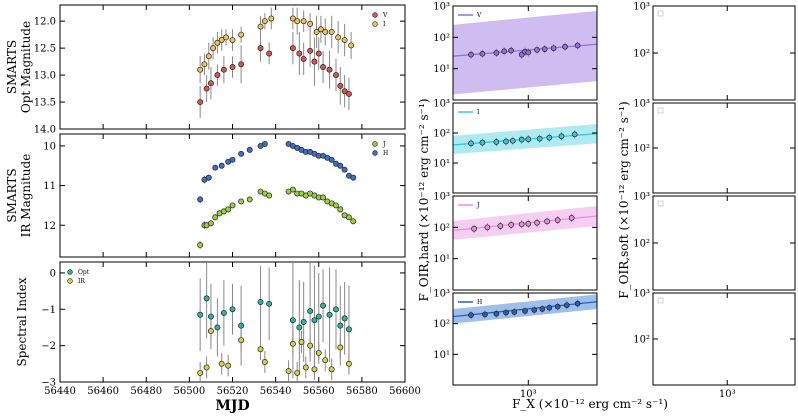 The width and height of the screenshot is (798, 416). Describe the element at coordinates (525, 243) in the screenshot. I see `panel-frame-hard-j` at that location.